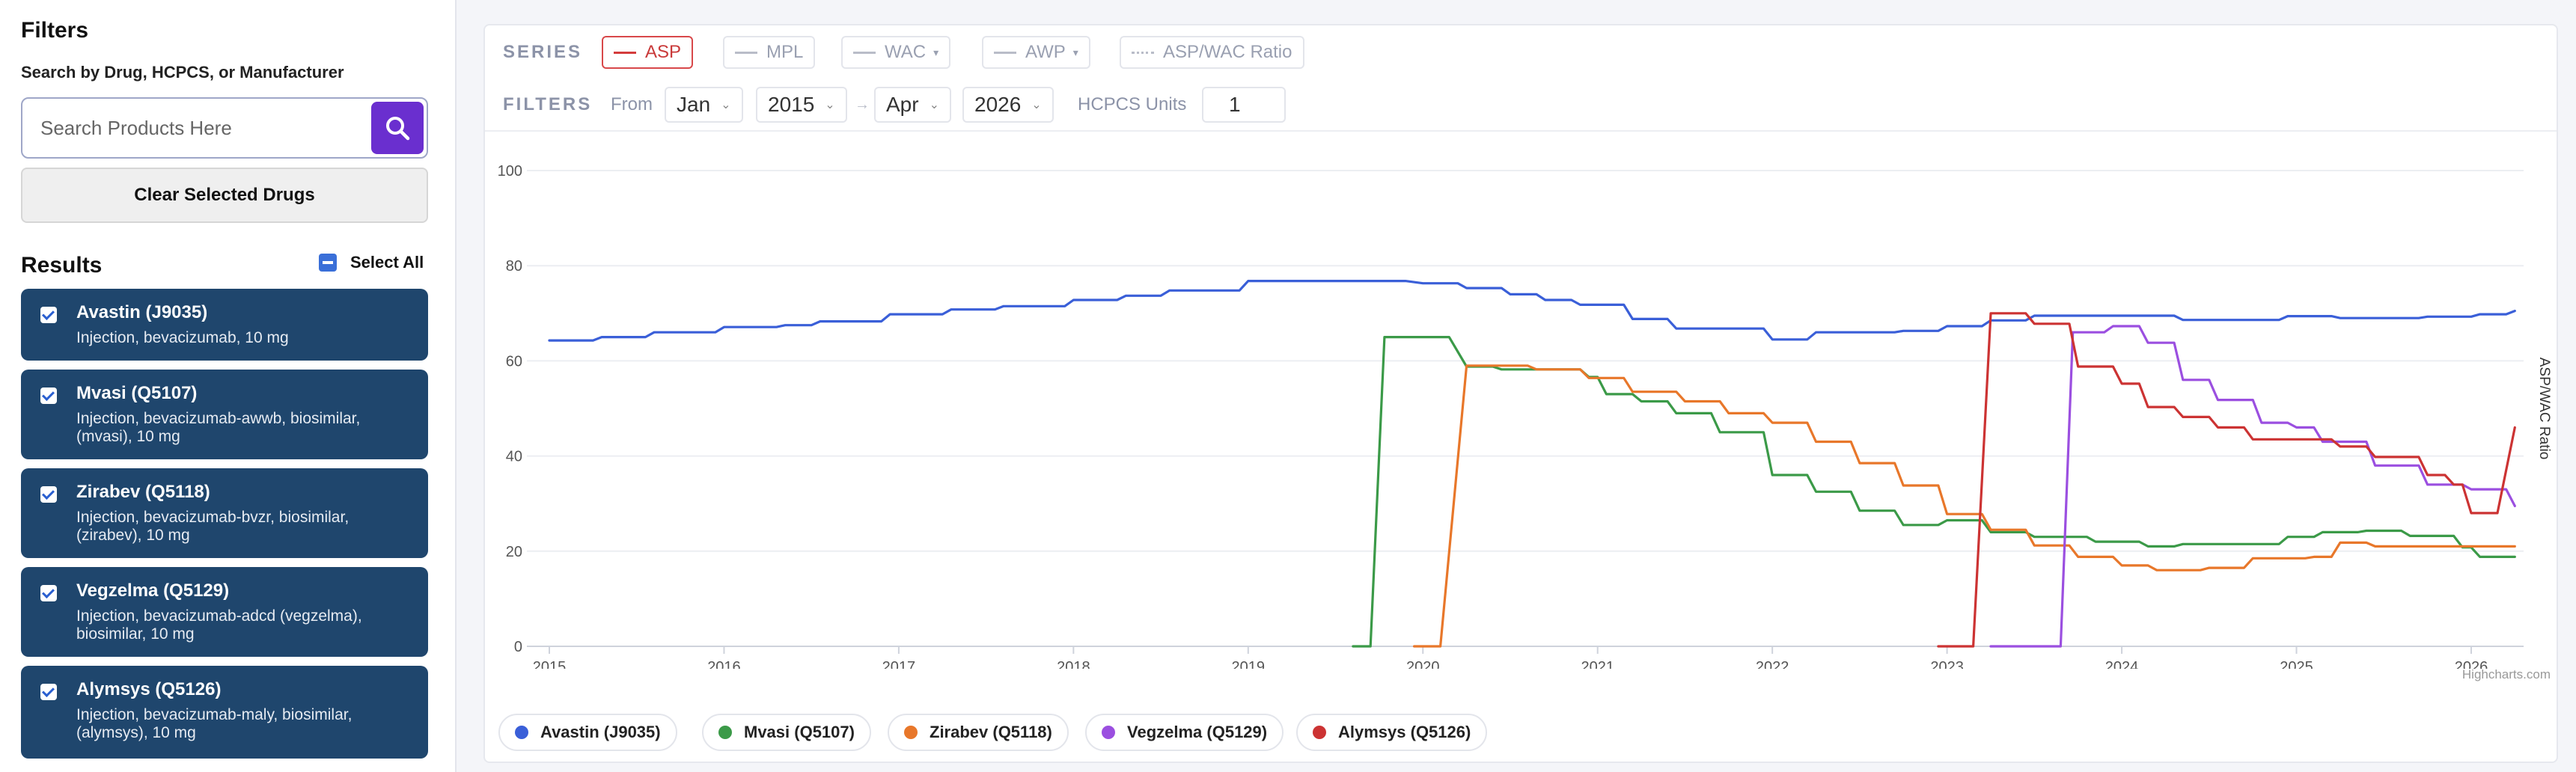  I want to click on select-all-toggle: Select All, so click(371, 262).